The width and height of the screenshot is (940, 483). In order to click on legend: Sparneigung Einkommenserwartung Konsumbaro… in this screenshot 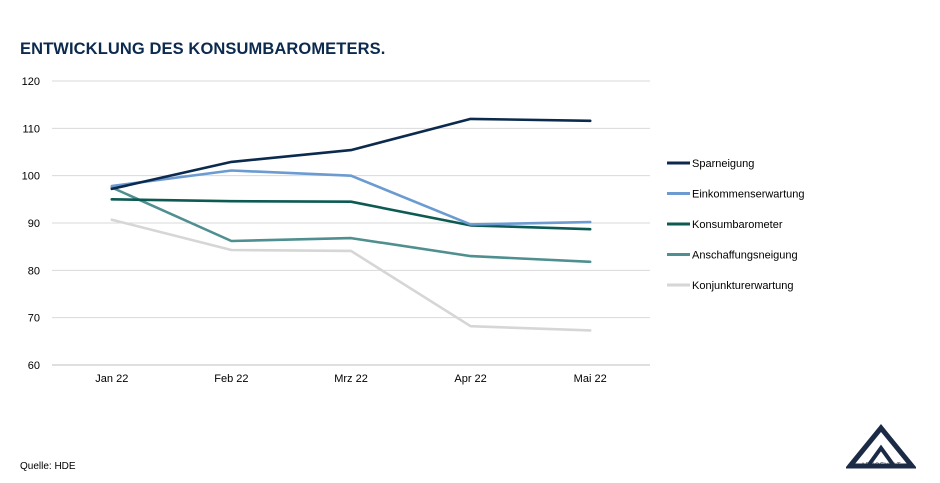, I will do `click(736, 225)`.